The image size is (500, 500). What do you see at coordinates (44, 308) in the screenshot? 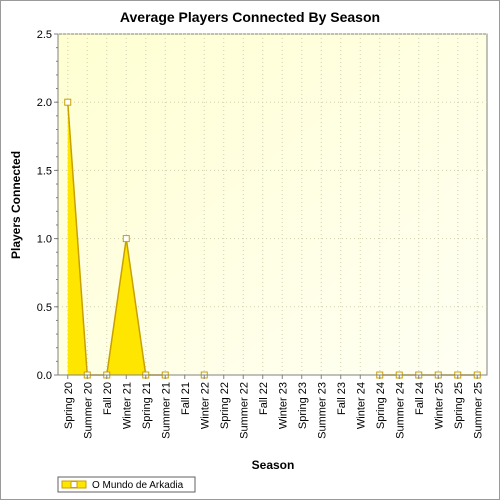
I see `y-tick-label: 0.5` at bounding box center [44, 308].